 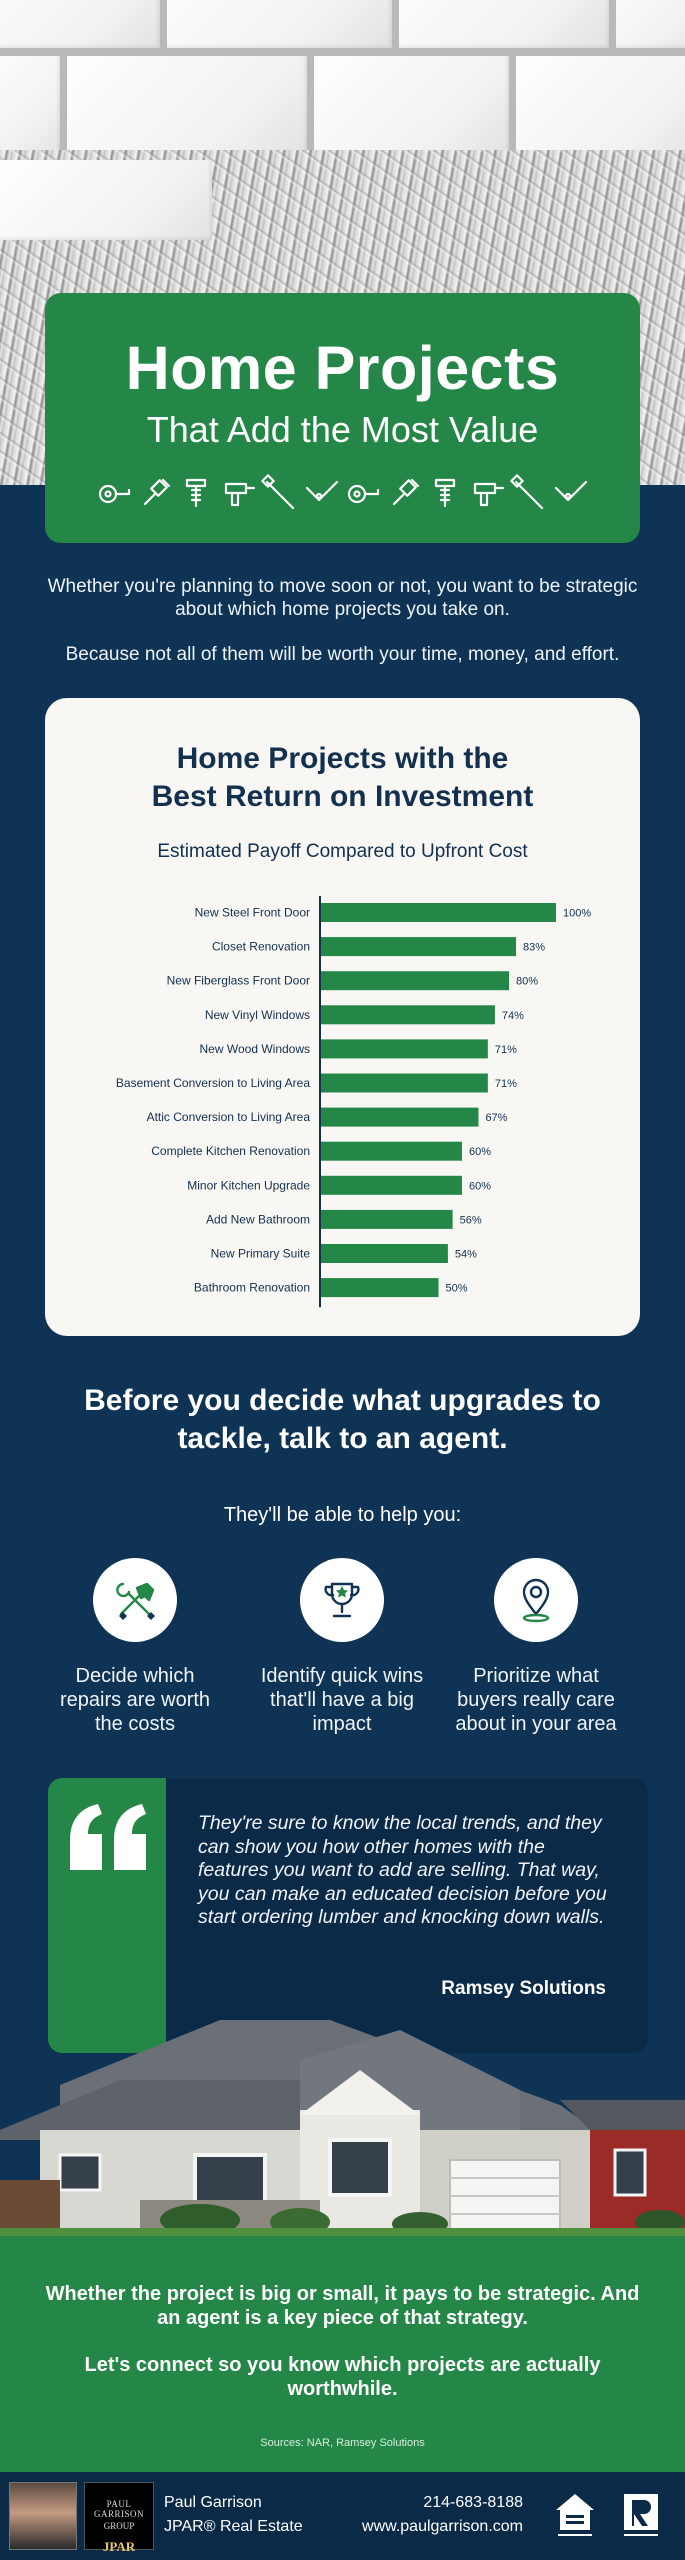 What do you see at coordinates (261, 1254) in the screenshot?
I see `category-label: New Primary Suite` at bounding box center [261, 1254].